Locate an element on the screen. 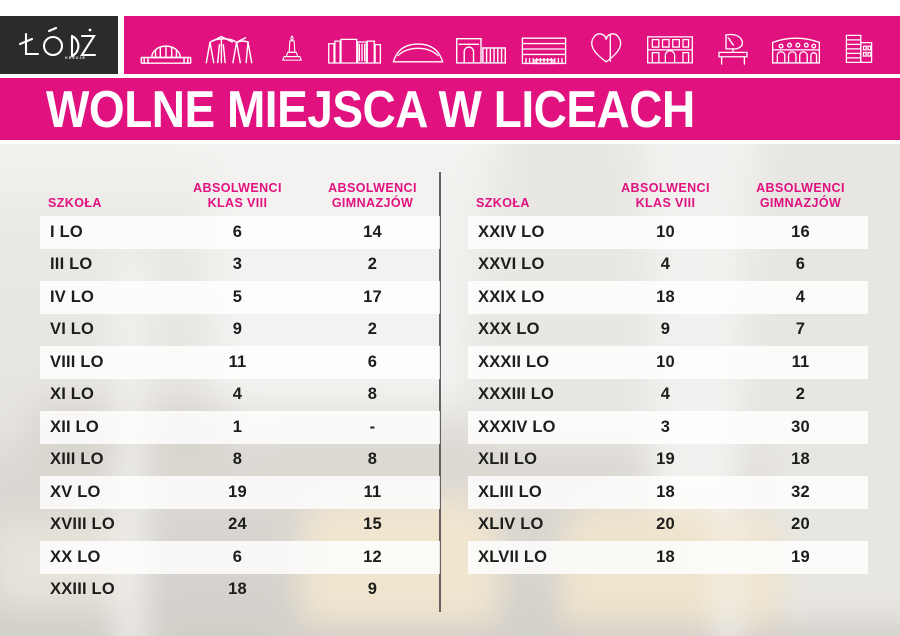  cell-grade8: 11 is located at coordinates (237, 361).